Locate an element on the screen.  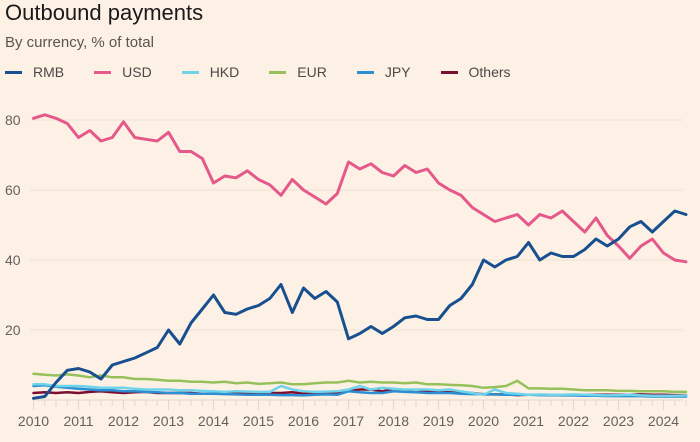
legend-item-others: Others is located at coordinates (475, 72).